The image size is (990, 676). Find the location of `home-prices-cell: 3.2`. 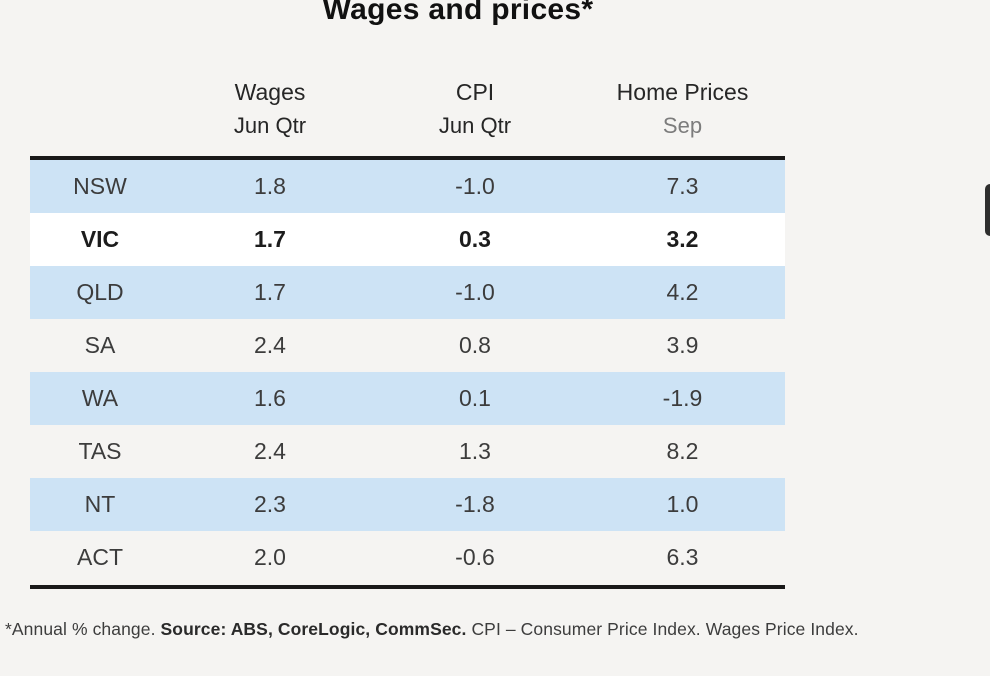

home-prices-cell: 3.2 is located at coordinates (682, 239).